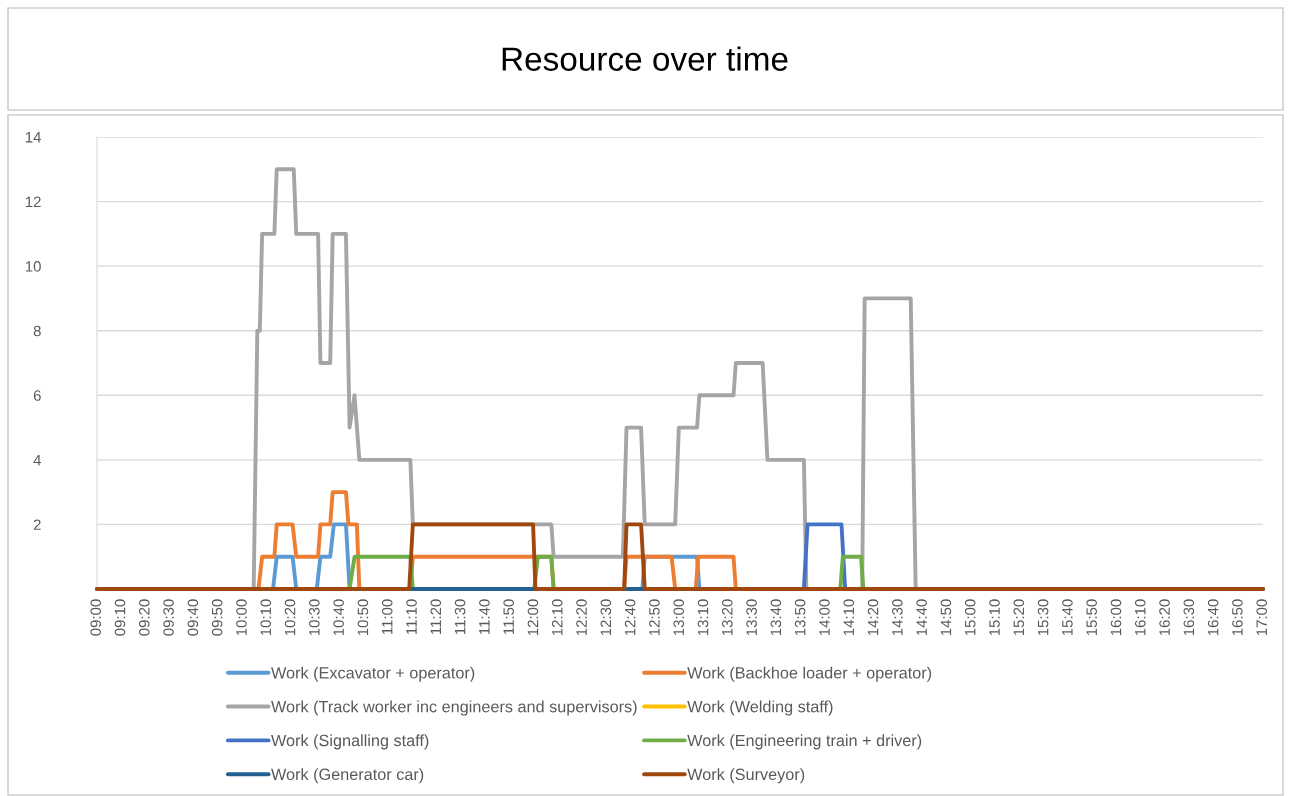 The image size is (1289, 796). I want to click on x-tick-label: 13:30, so click(751, 617).